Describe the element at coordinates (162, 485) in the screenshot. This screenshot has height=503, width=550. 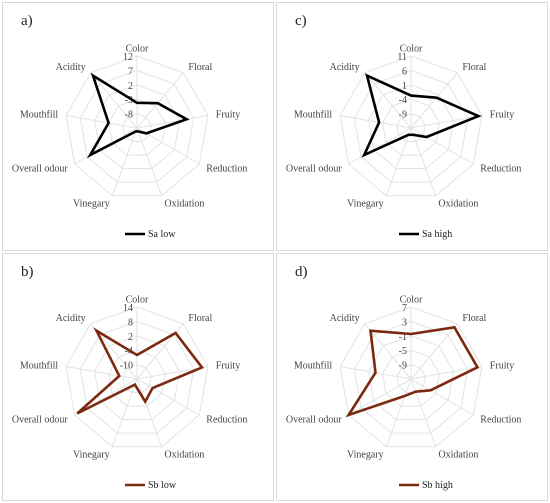
I see `legend-label: Sb low` at that location.